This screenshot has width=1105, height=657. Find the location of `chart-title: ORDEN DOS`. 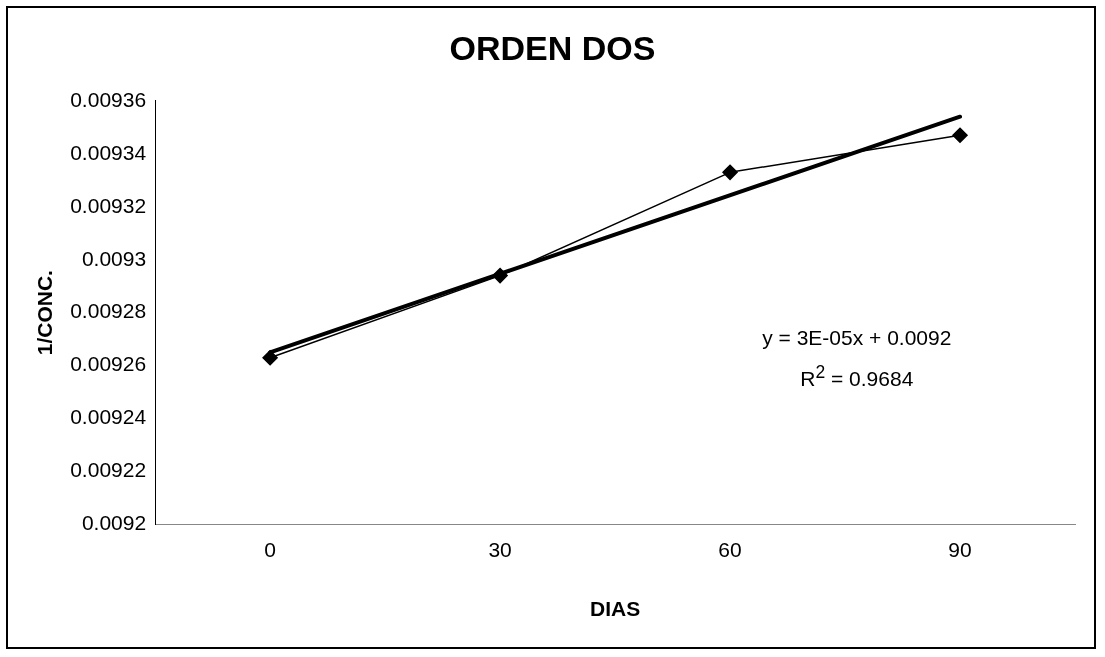

chart-title: ORDEN DOS is located at coordinates (552, 47).